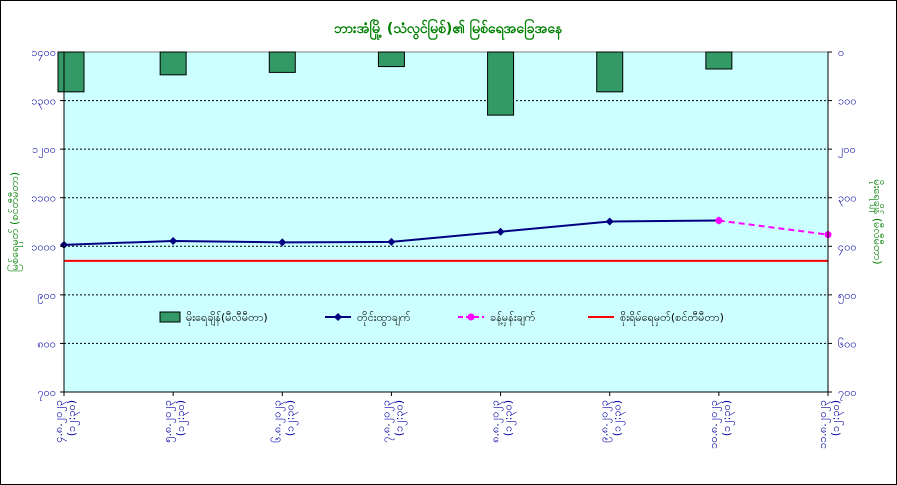 The width and height of the screenshot is (897, 485). I want to click on left-tick-label: ၁၁၀၀, so click(43, 198).